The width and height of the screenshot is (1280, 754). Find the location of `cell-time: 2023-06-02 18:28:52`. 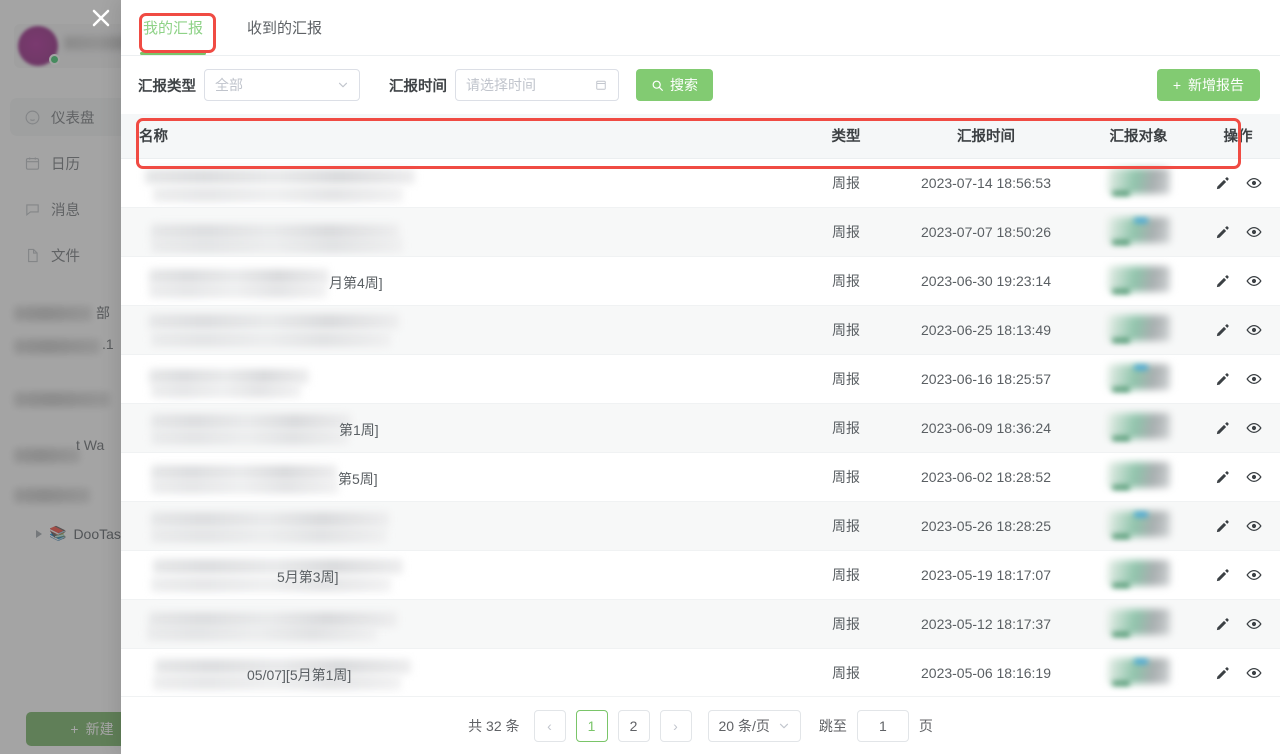

cell-time: 2023-06-02 18:28:52 is located at coordinates (986, 477).